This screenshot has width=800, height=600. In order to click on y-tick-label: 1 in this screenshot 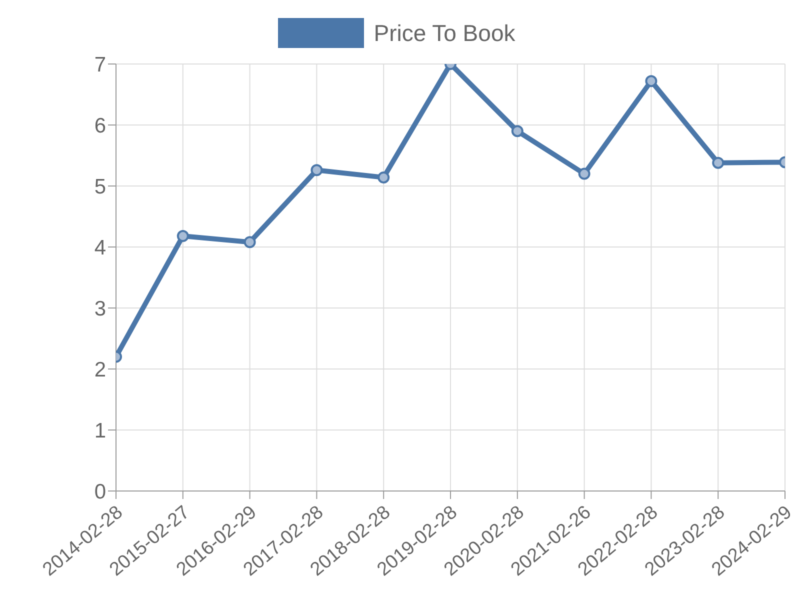, I will do `click(100, 430)`.